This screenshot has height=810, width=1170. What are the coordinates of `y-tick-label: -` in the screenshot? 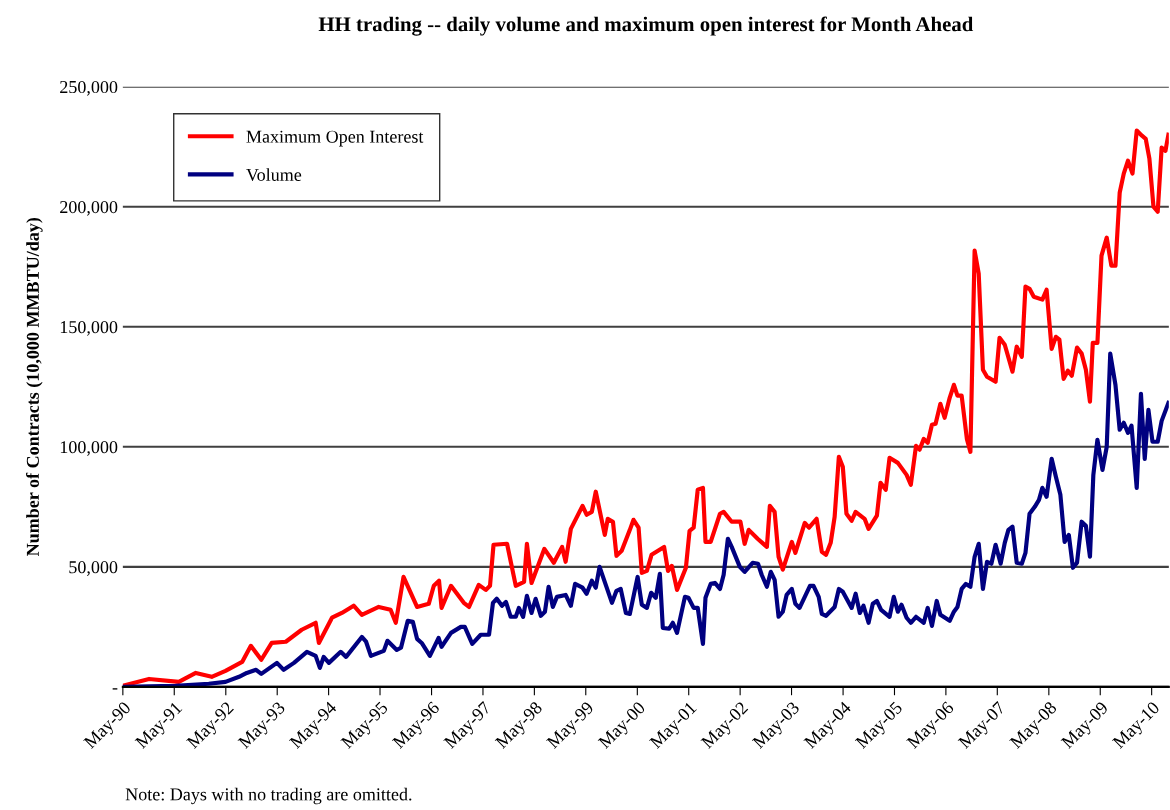 It's located at (115, 689).